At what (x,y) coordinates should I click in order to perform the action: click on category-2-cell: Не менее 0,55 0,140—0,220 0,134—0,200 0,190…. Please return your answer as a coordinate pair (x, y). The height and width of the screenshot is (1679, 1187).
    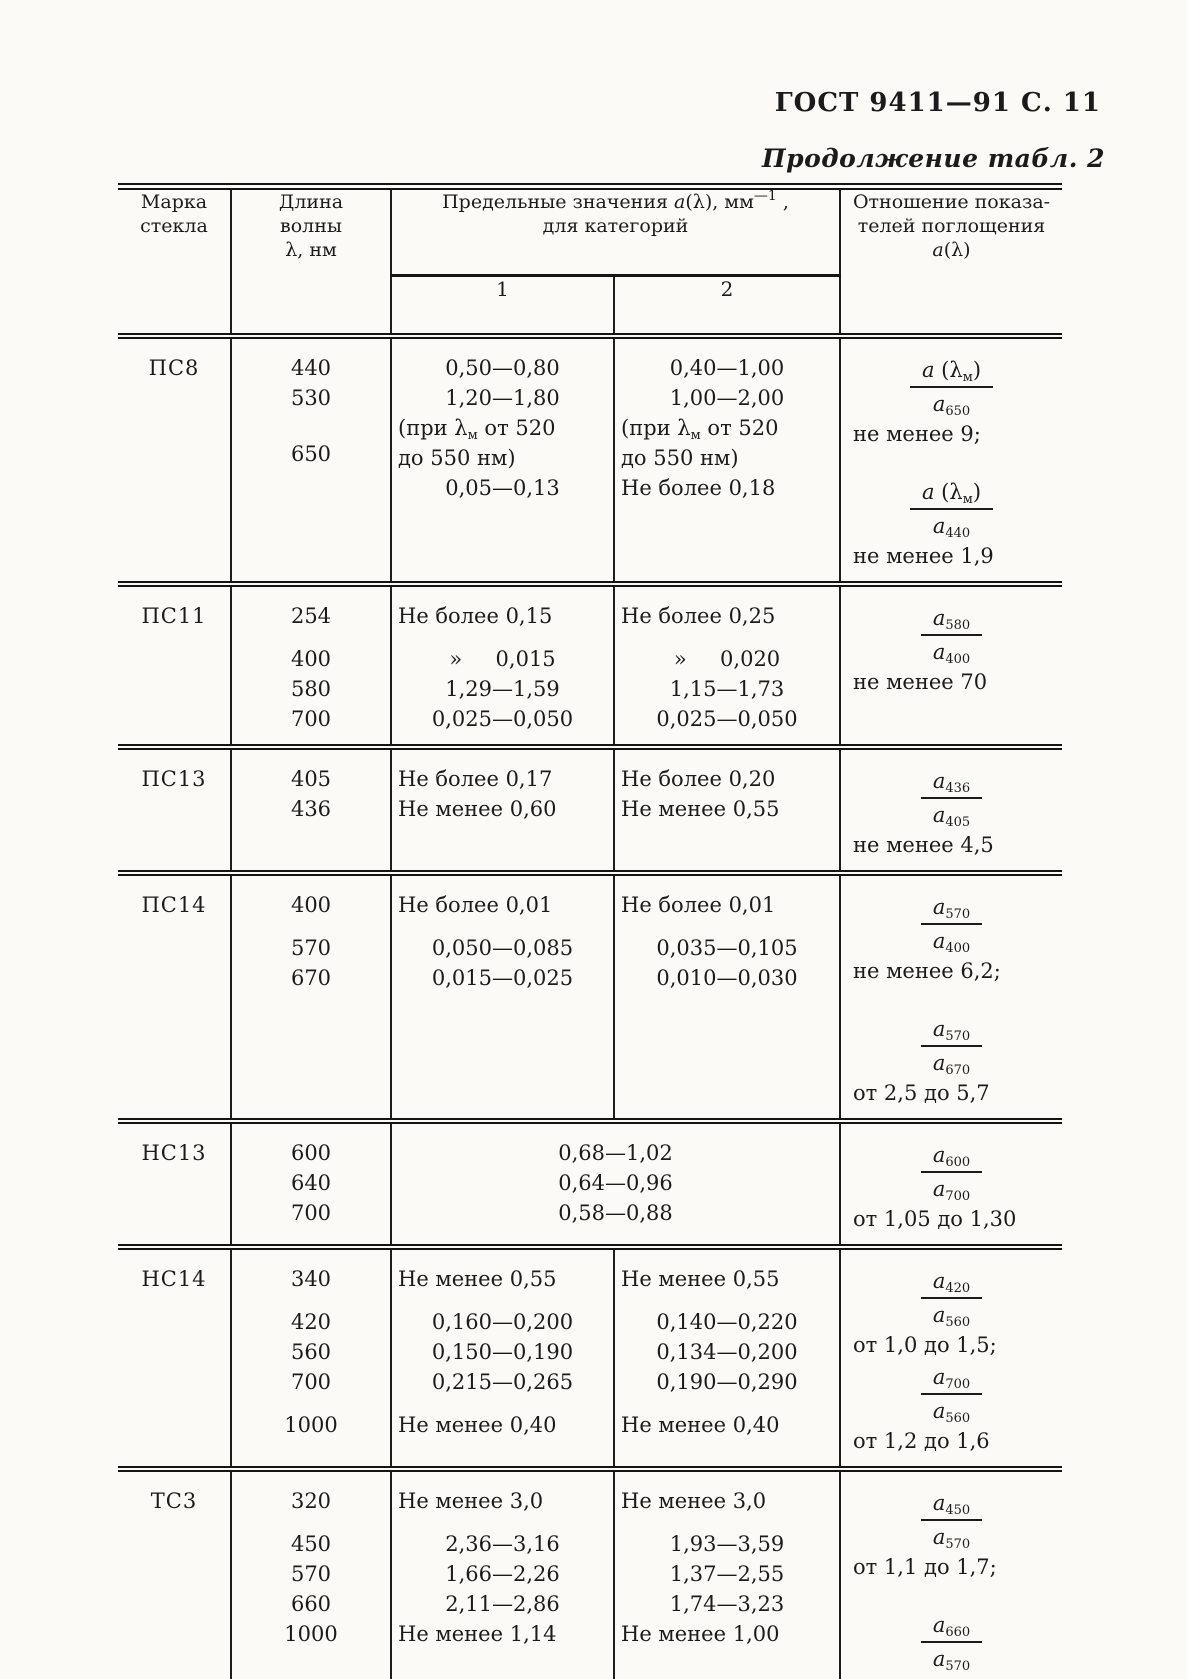
    Looking at the image, I should click on (727, 1356).